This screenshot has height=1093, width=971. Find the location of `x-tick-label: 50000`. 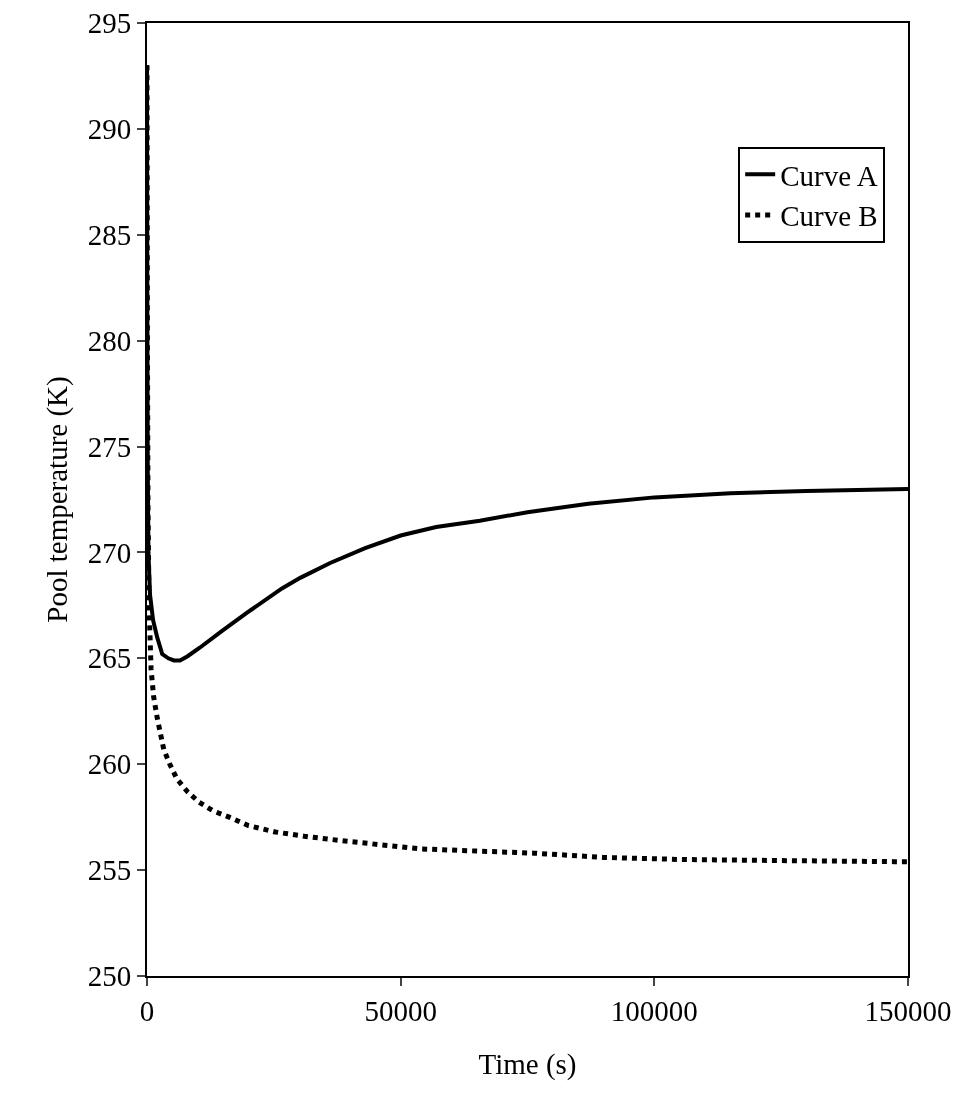

x-tick-label: 50000 is located at coordinates (400, 1010).